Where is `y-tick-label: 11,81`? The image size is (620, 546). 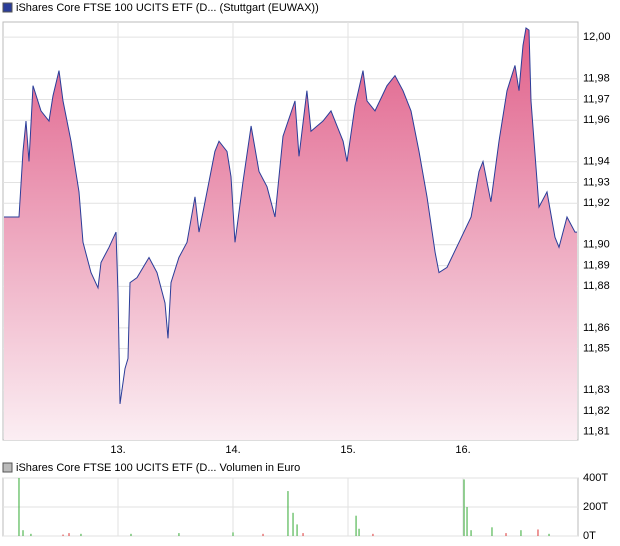 y-tick-label: 11,81 is located at coordinates (596, 432).